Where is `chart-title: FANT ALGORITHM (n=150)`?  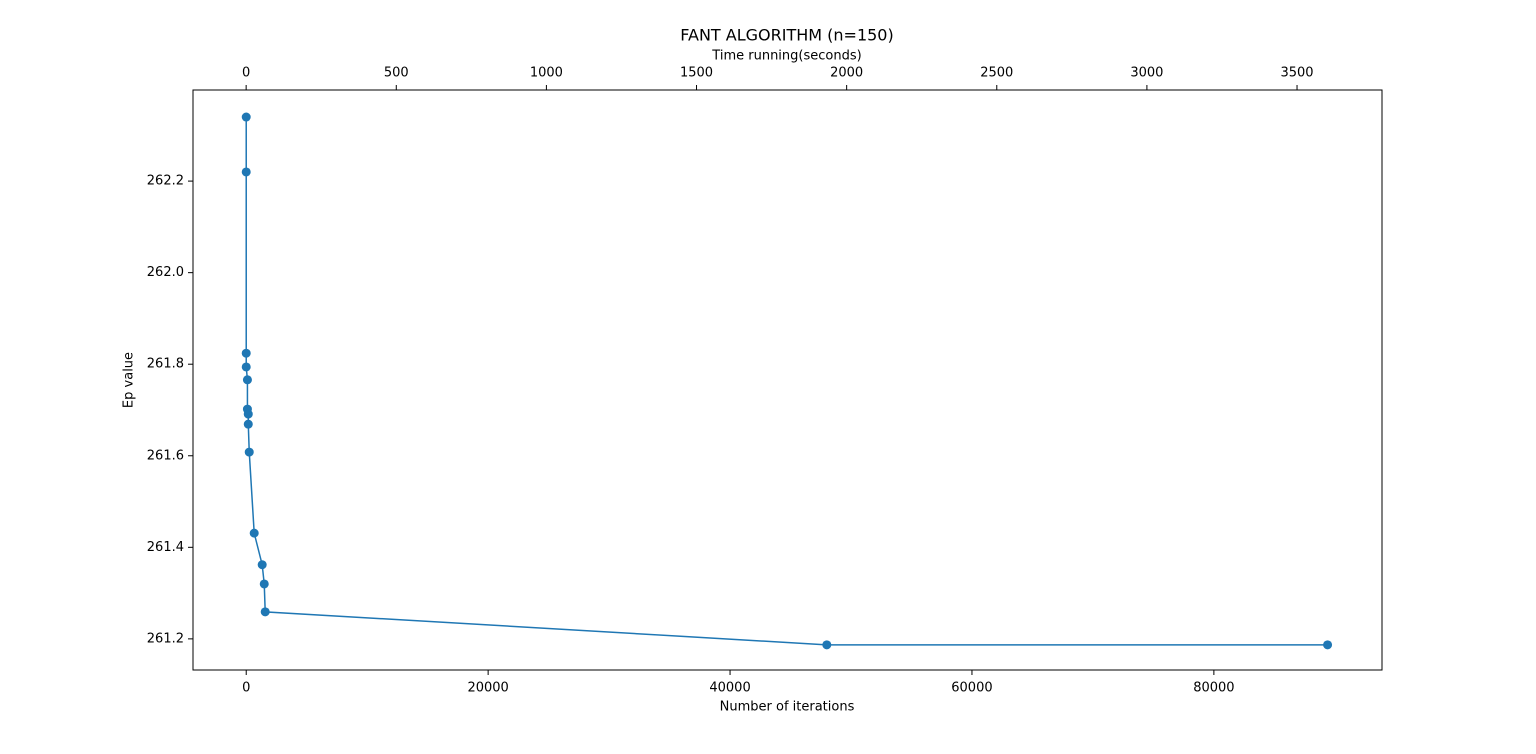 chart-title: FANT ALGORITHM (n=150) is located at coordinates (786, 35).